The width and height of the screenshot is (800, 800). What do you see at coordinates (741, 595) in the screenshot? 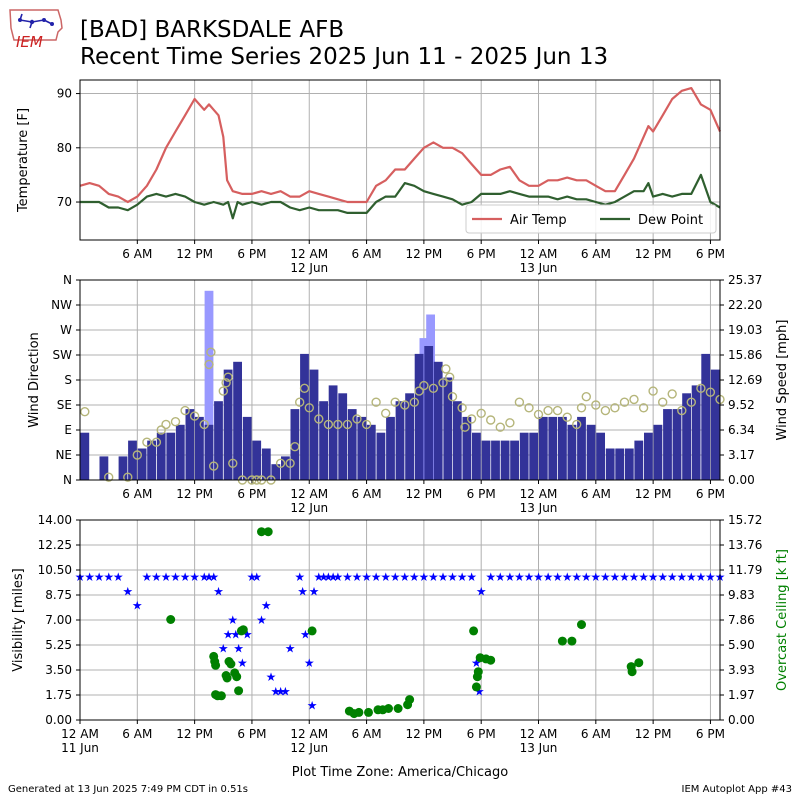
I see `y2-tick-label: 9.83` at bounding box center [741, 595].